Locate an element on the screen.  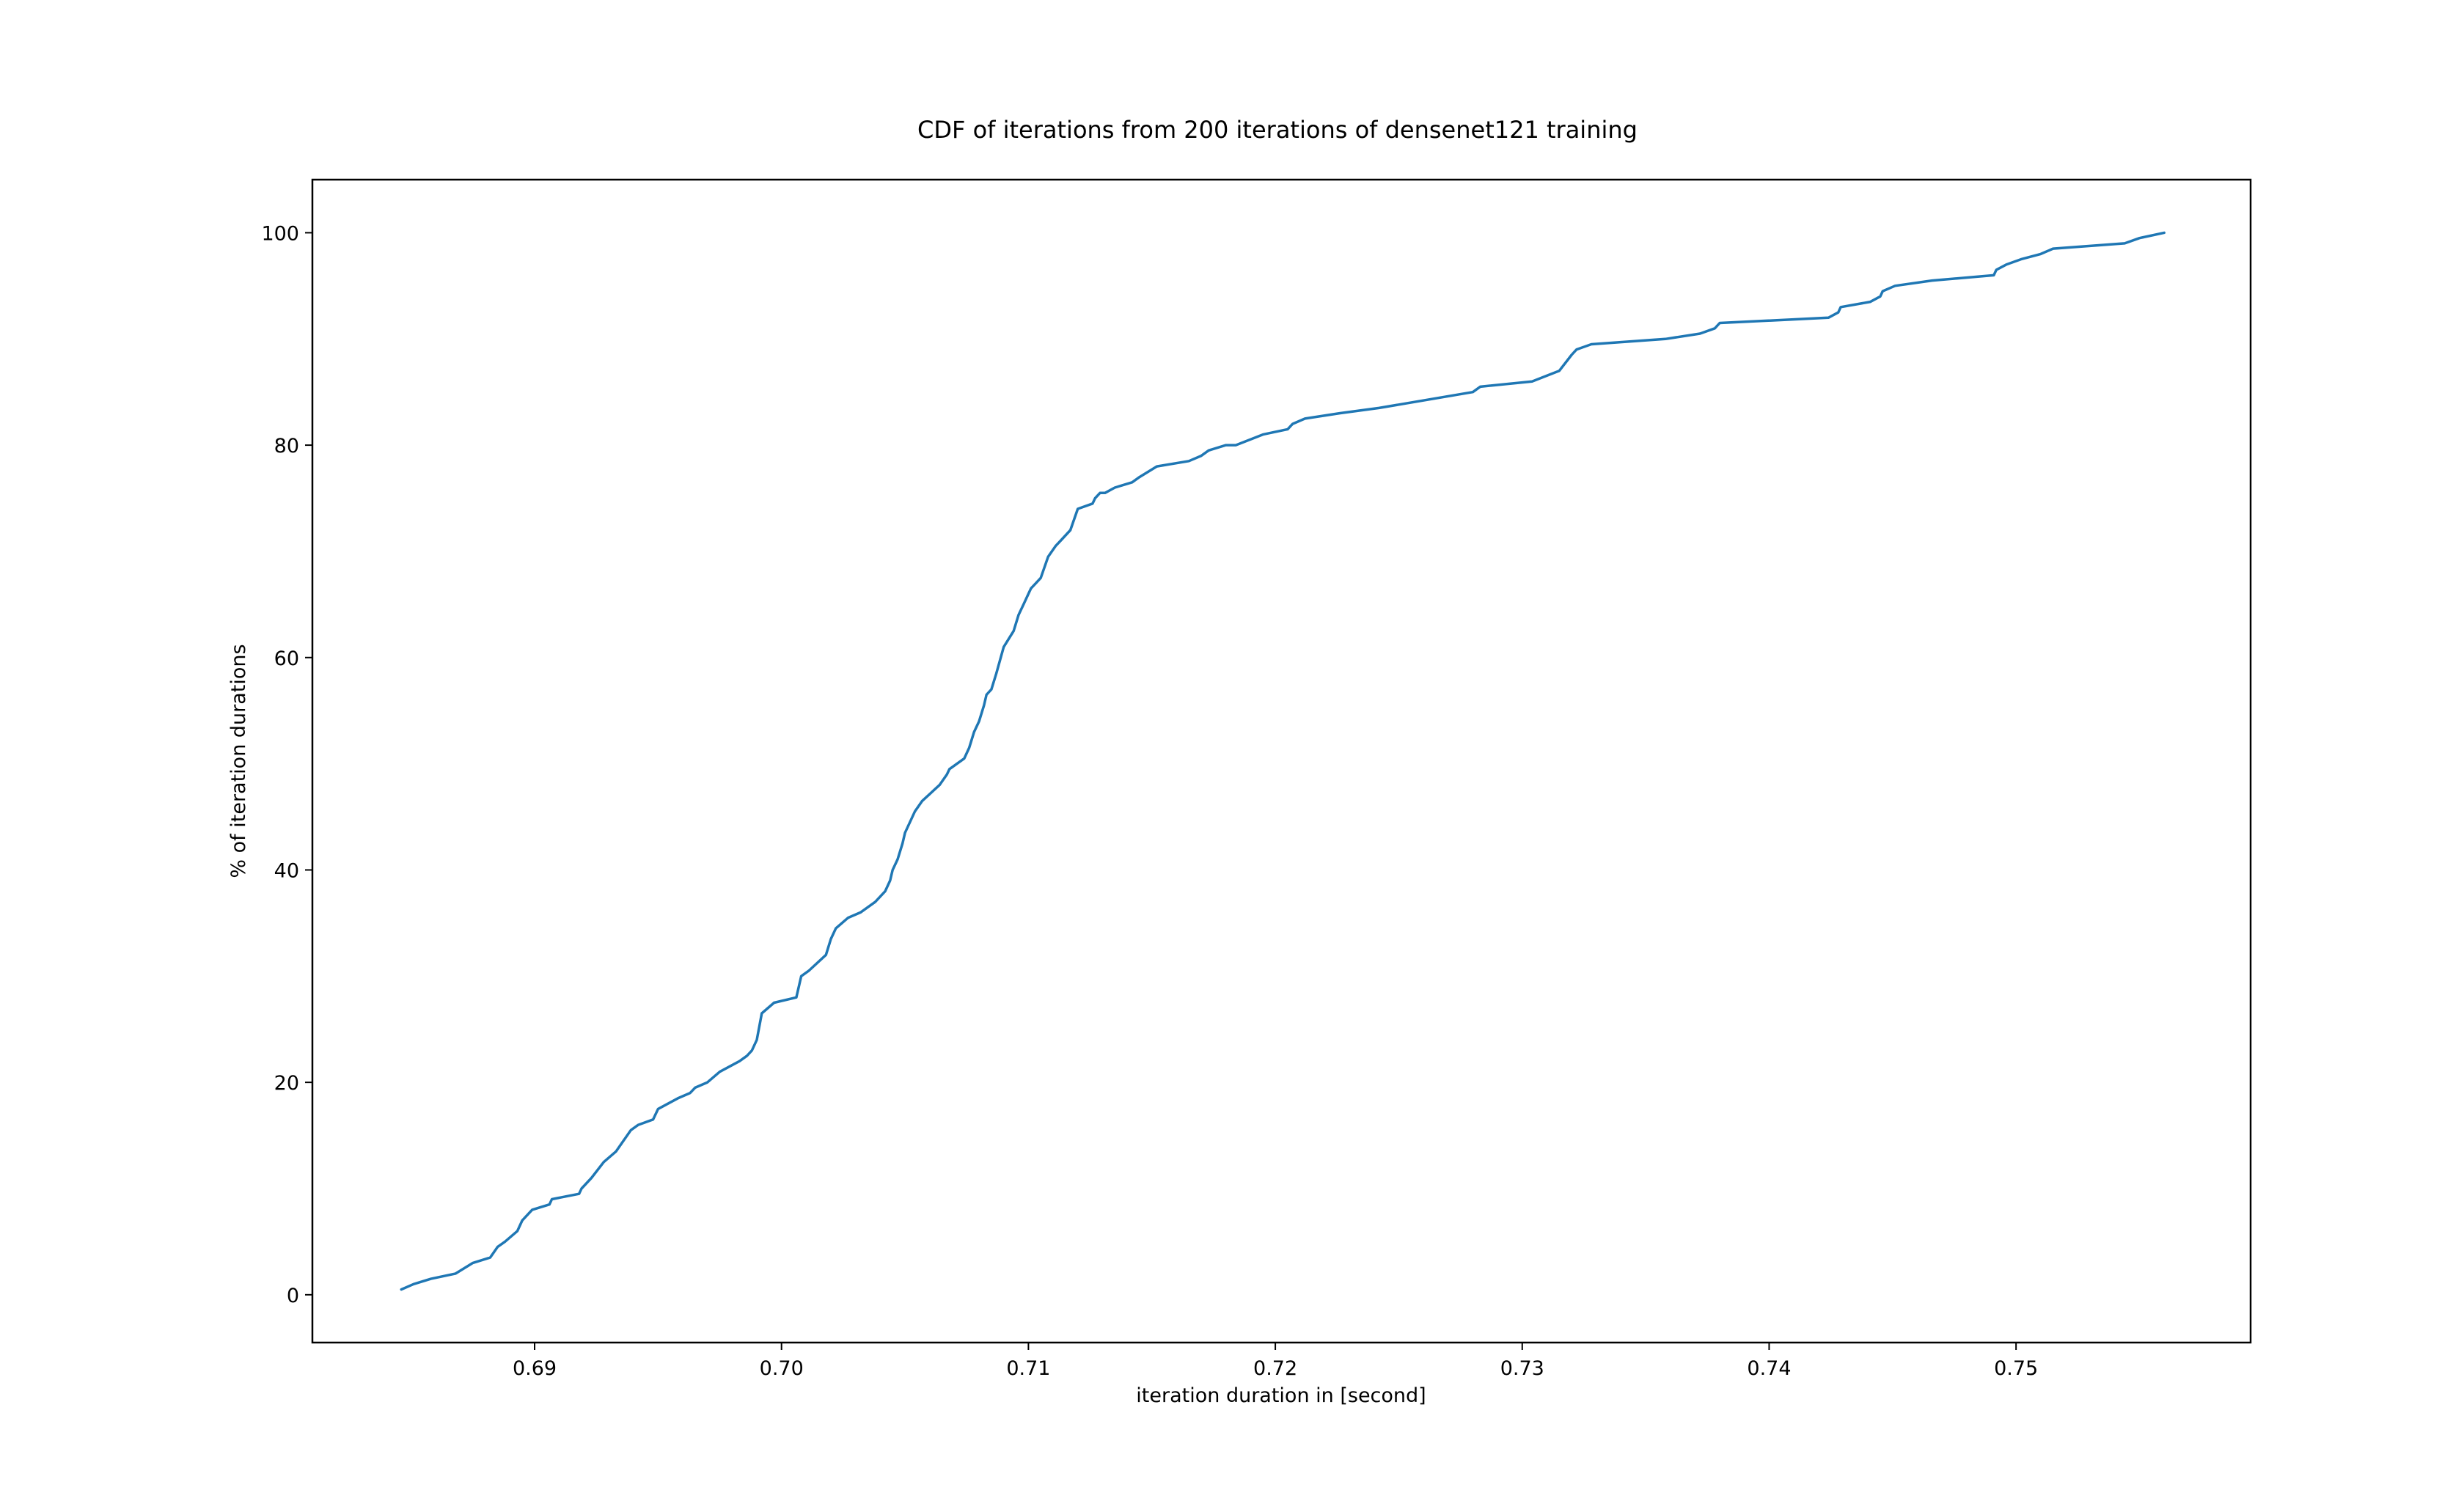
y-axis-label: % of iteration durations is located at coordinates (238, 761).